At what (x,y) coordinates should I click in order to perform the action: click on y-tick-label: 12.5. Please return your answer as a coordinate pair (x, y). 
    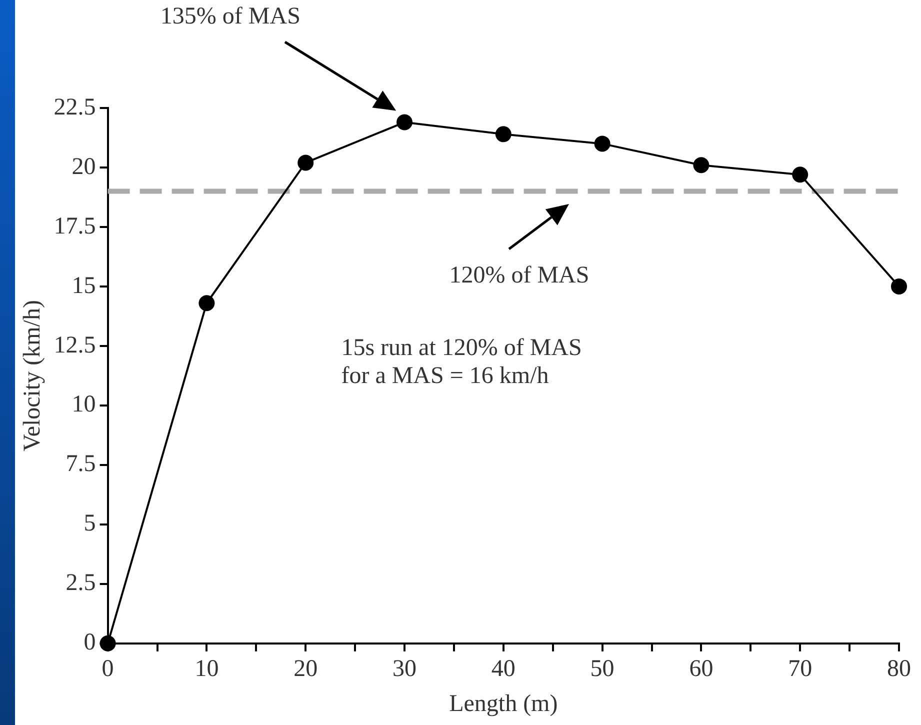
    Looking at the image, I should click on (75, 345).